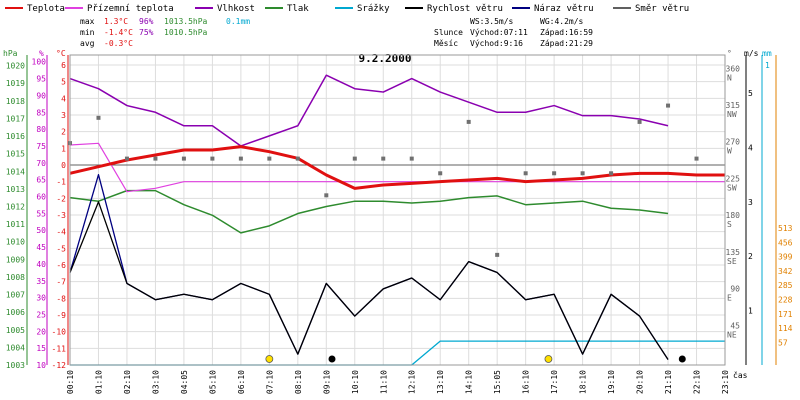  Describe the element at coordinates (41, 298) in the screenshot. I see `hum-tick: 30` at that location.